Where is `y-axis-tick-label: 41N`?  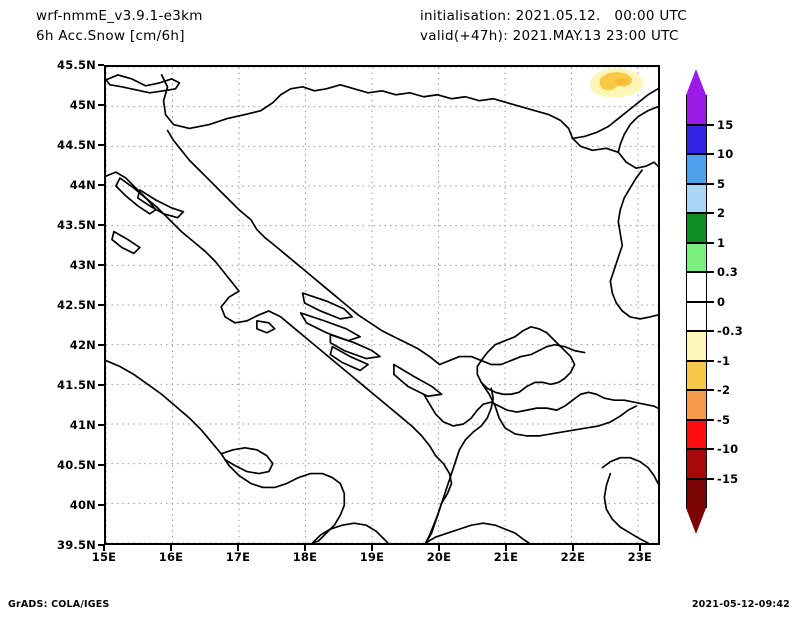
y-axis-tick-label: 41N is located at coordinates (82, 425).